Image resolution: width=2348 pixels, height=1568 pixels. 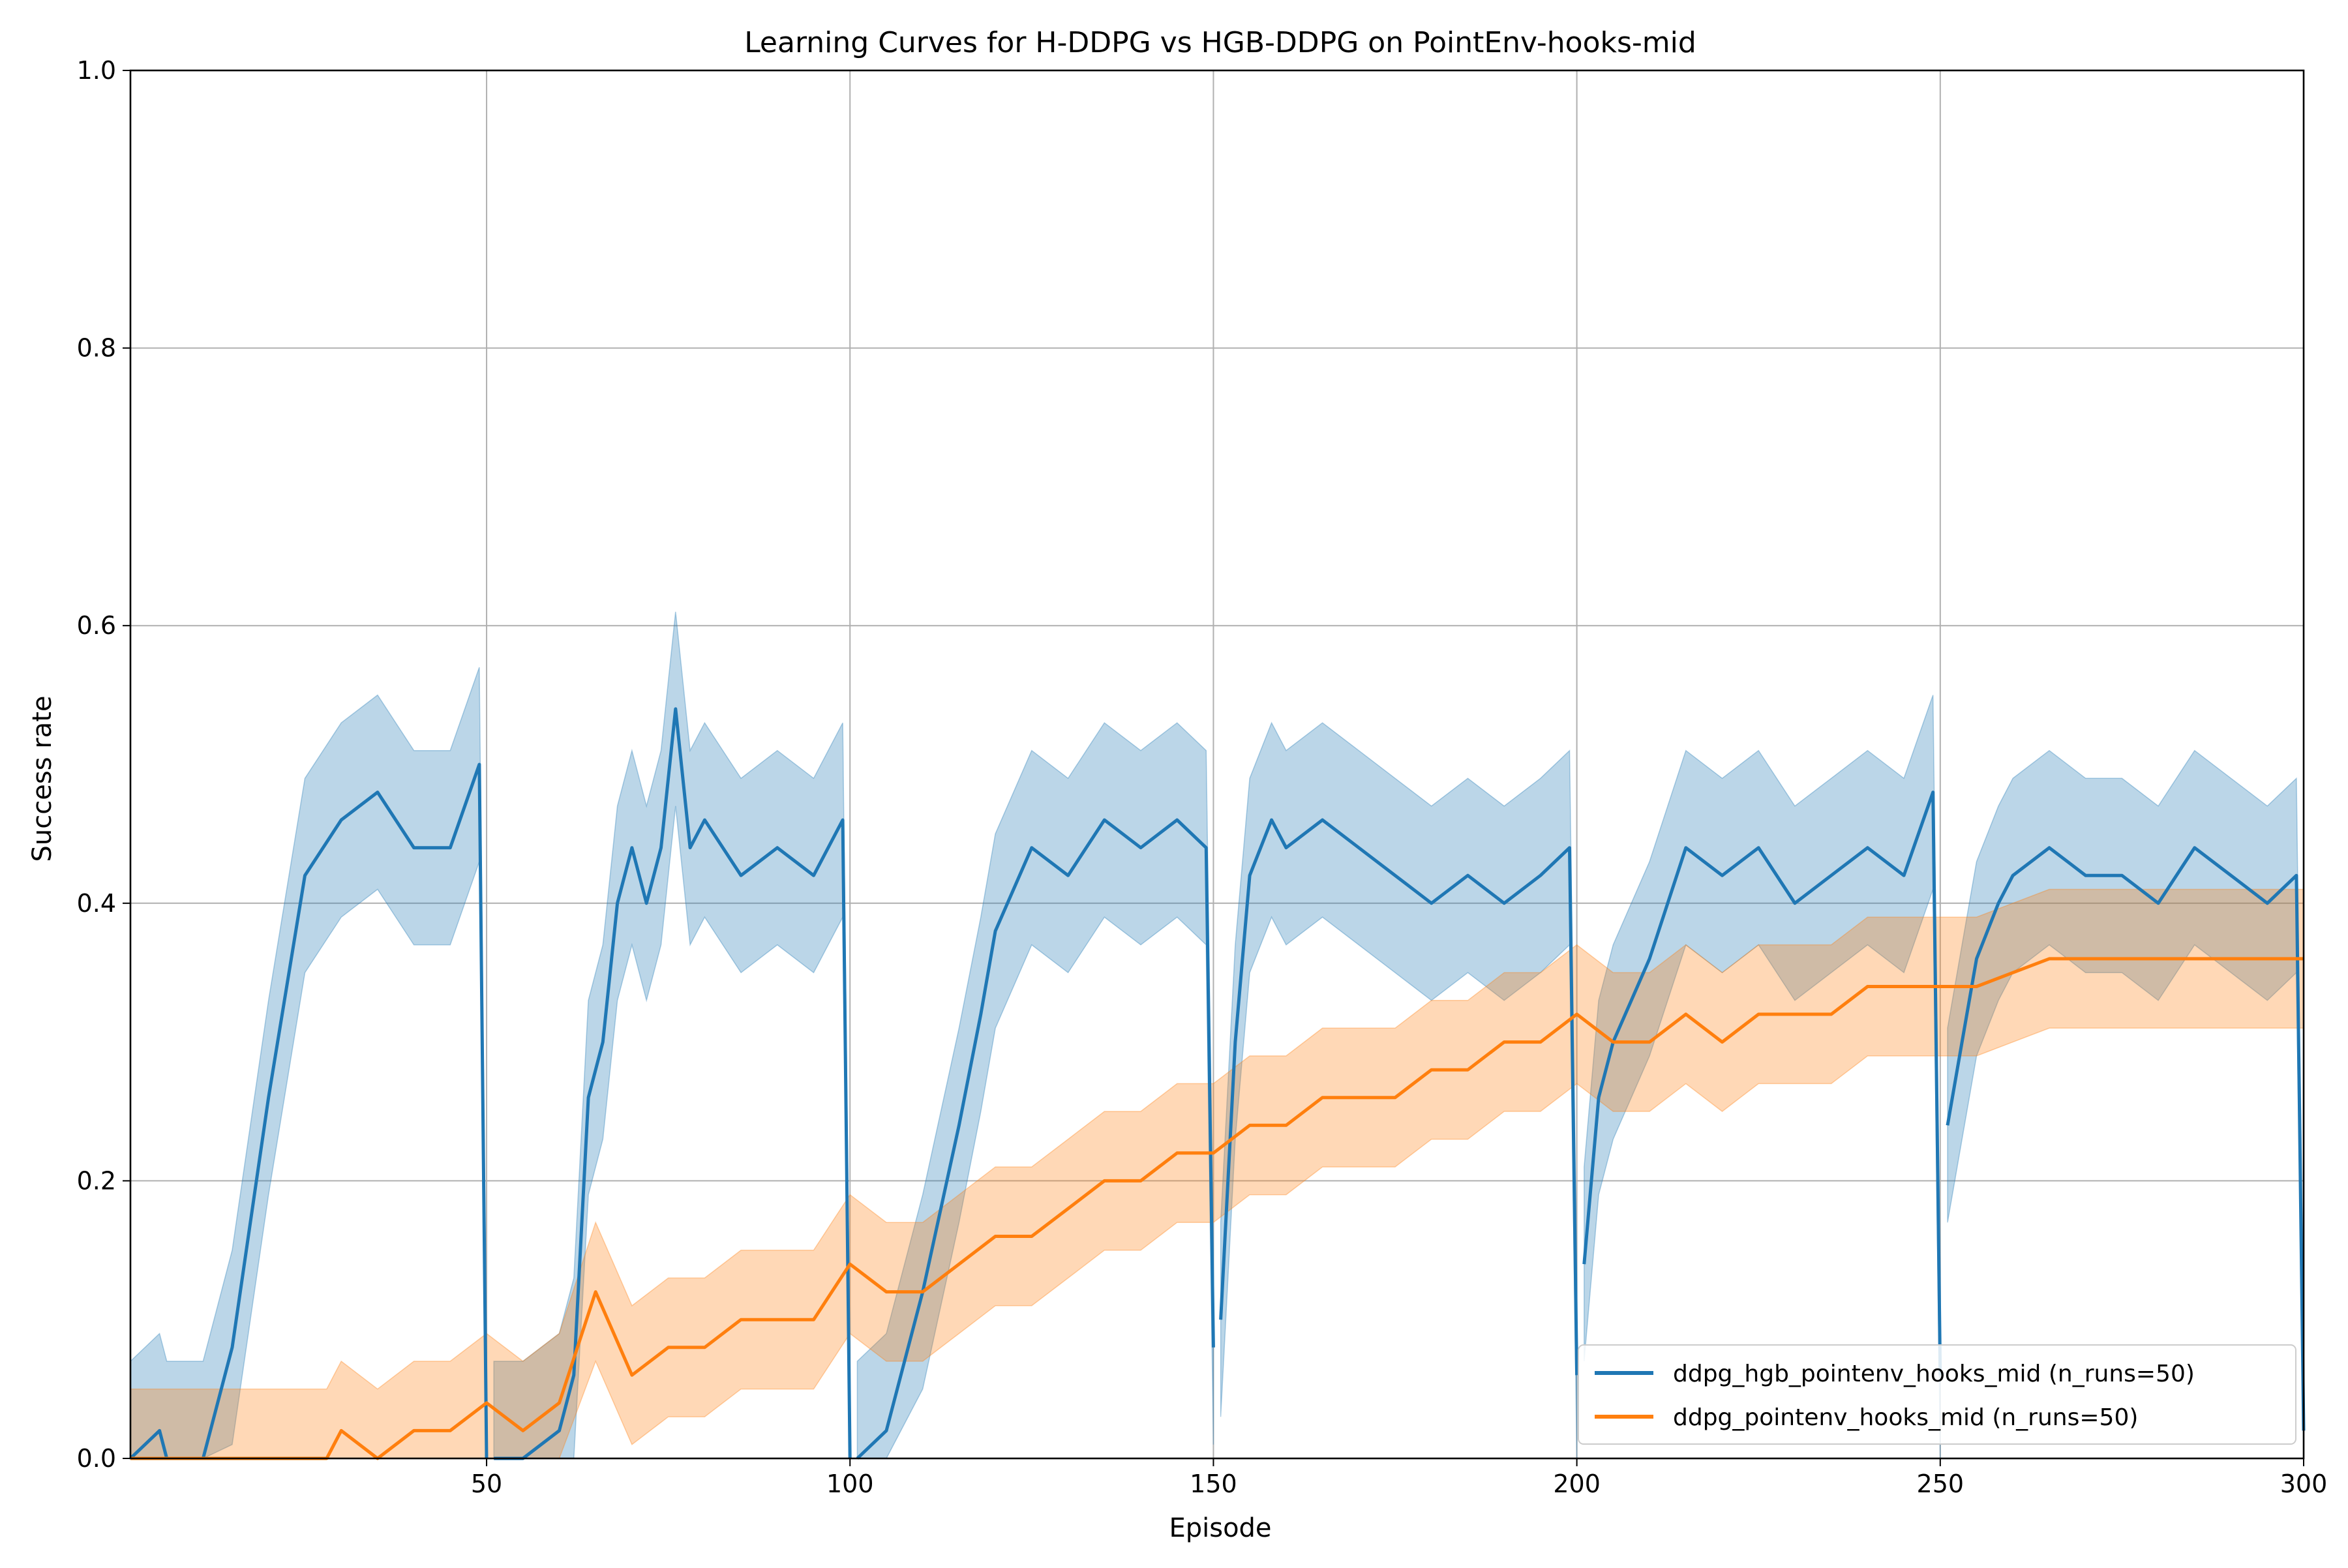 I want to click on y-tick-label: 0.4, so click(x=97, y=903).